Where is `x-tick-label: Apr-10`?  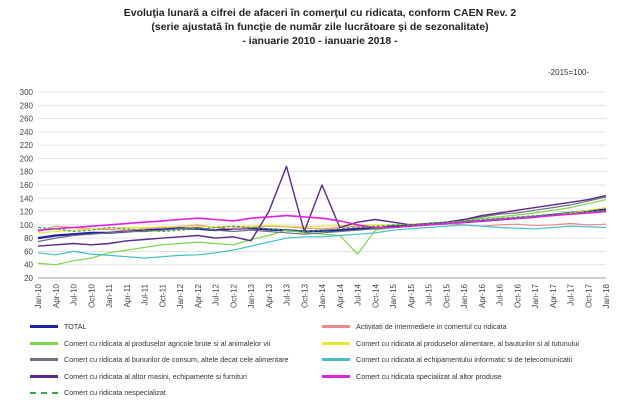 x-tick-label: Apr-10 is located at coordinates (56, 295).